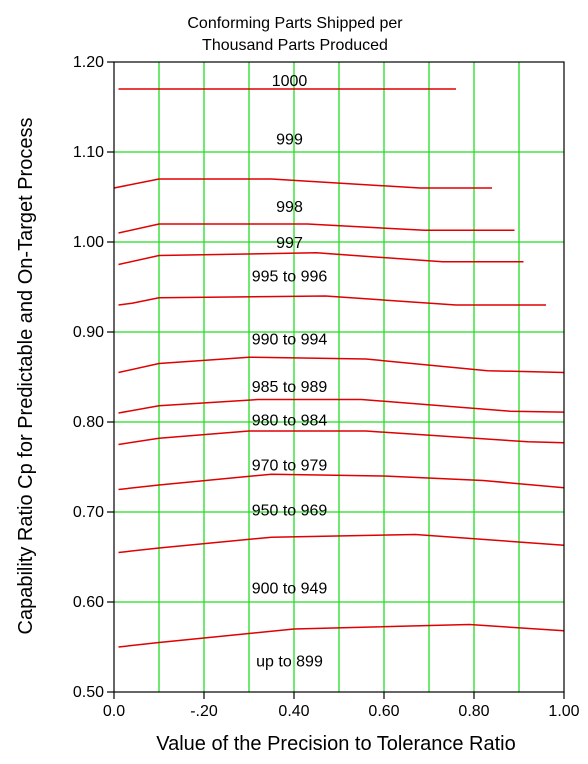  I want to click on y-tick-label: 1.20, so click(88, 62).